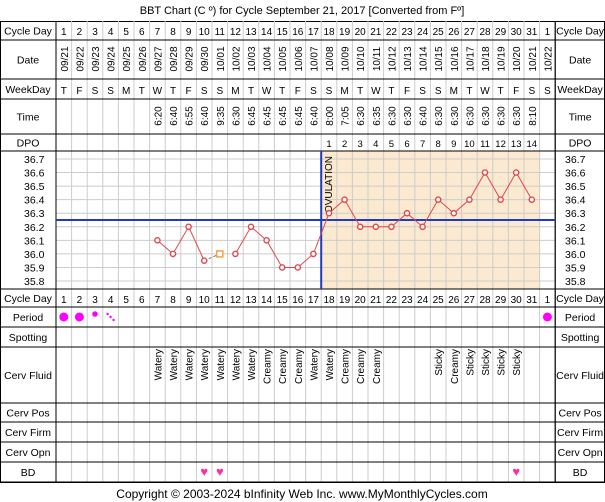  What do you see at coordinates (298, 32) in the screenshot?
I see `cycle-day-number: 16` at bounding box center [298, 32].